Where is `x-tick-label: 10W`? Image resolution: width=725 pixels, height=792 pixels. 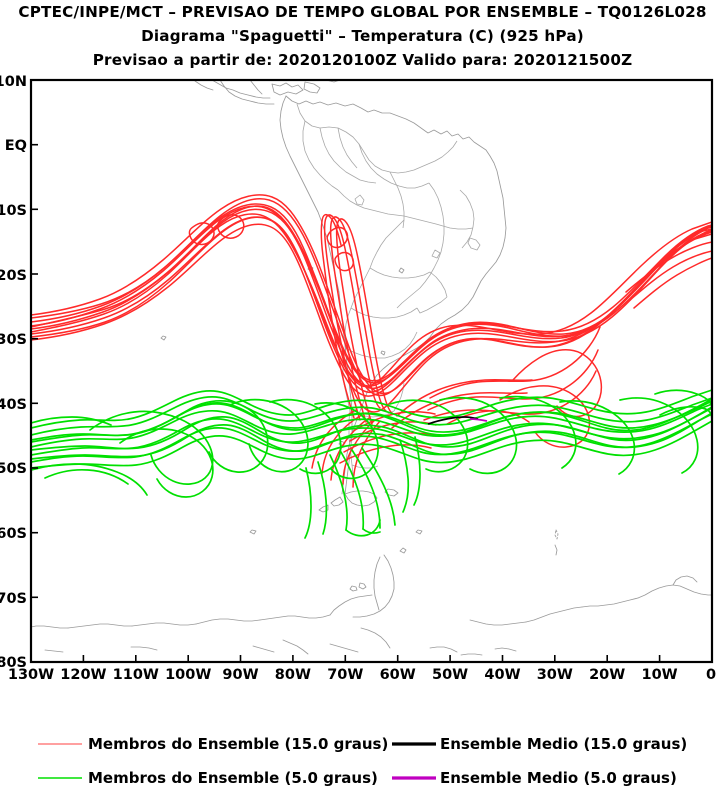 x-tick-label: 10W is located at coordinates (660, 675).